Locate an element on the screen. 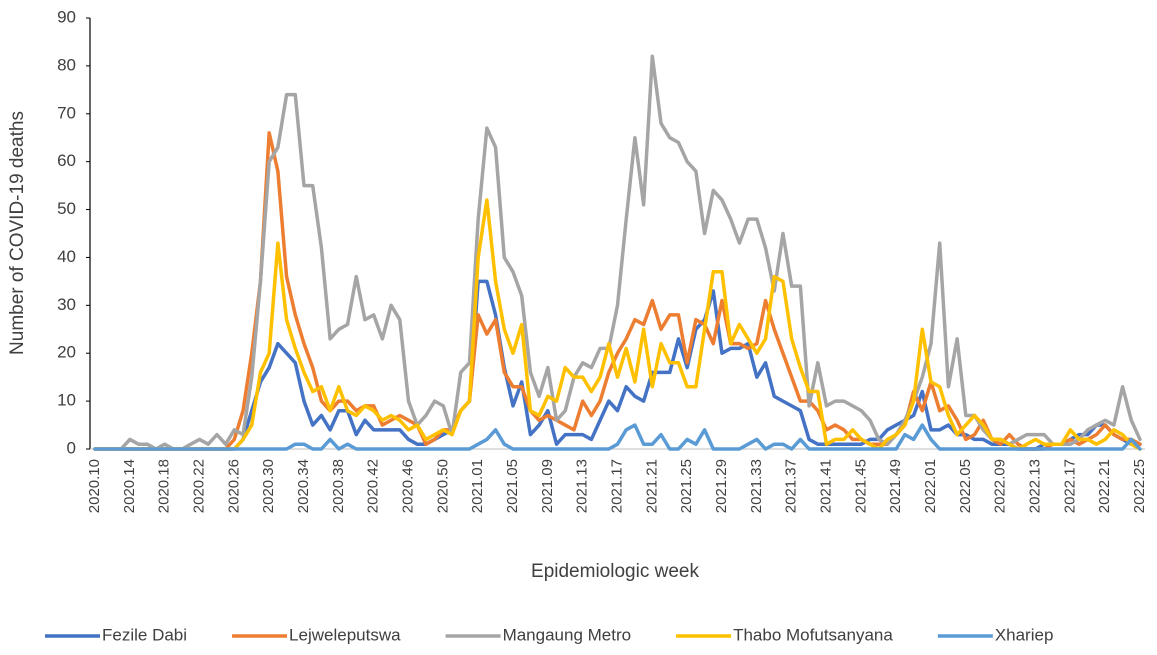 This screenshot has width=1157, height=655. x-tick-label: 2021.25 is located at coordinates (686, 486).